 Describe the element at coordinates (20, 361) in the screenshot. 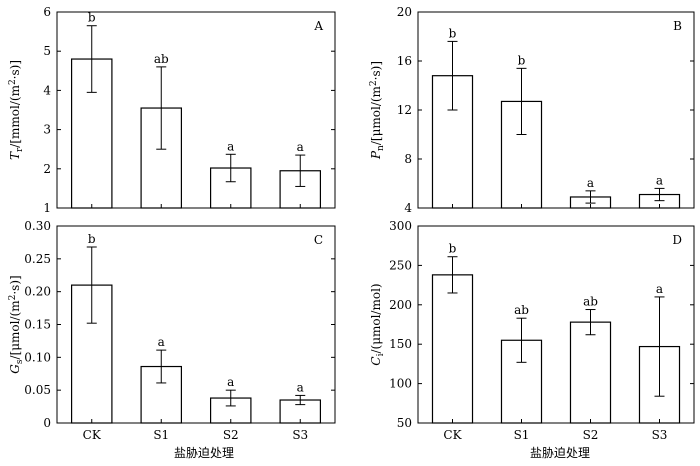

I see `y-label-subscript: s` at that location.